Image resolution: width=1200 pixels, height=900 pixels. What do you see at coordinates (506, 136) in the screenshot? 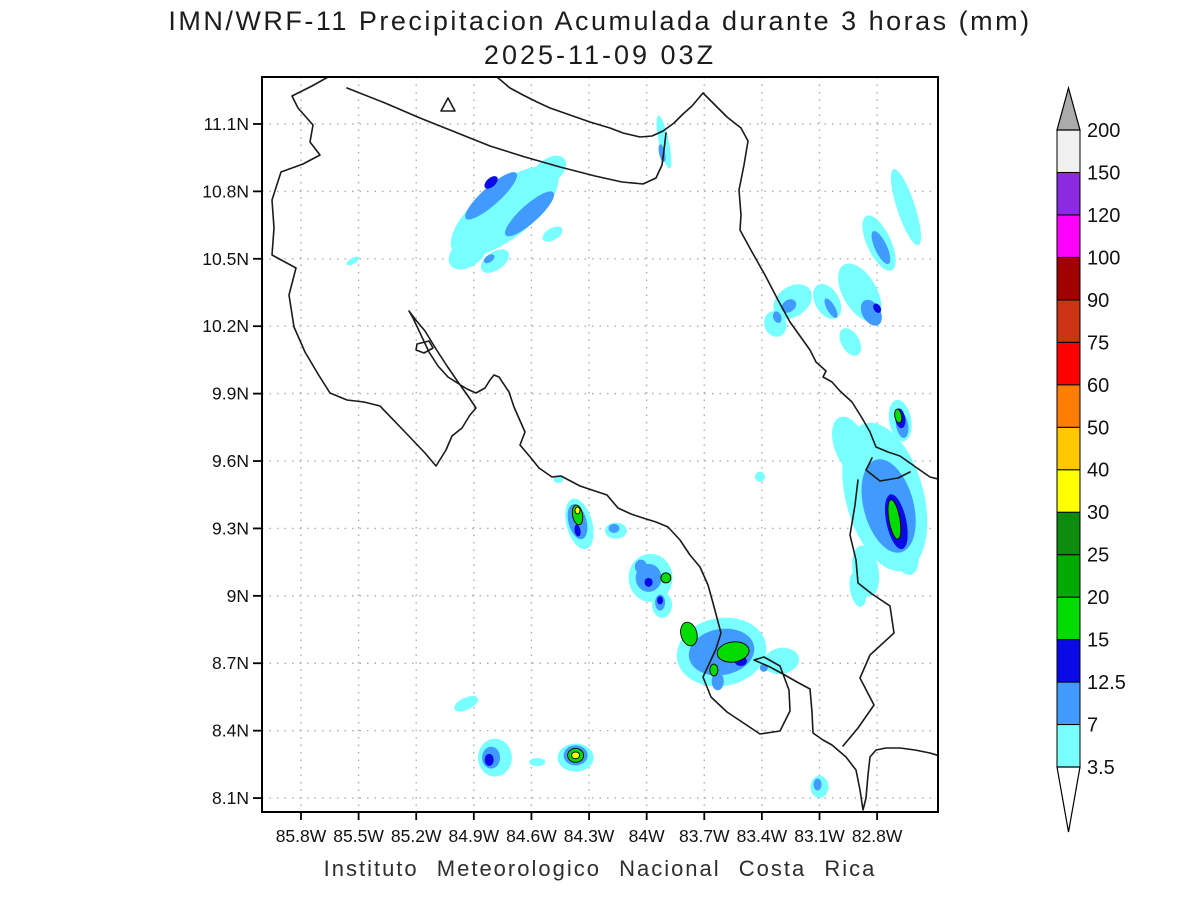
I see `nicaragua-border-line` at bounding box center [506, 136].